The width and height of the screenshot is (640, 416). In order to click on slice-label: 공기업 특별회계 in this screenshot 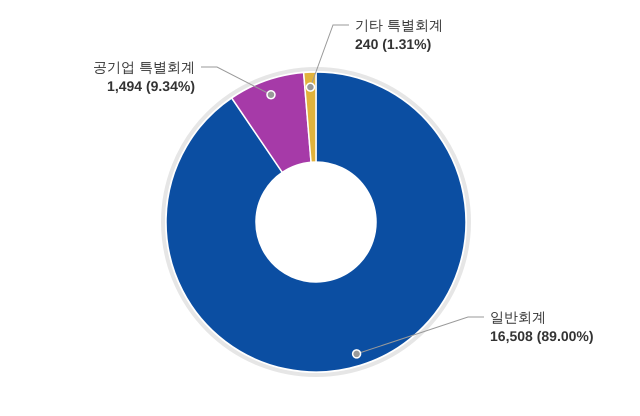, I will do `click(144, 67)`.